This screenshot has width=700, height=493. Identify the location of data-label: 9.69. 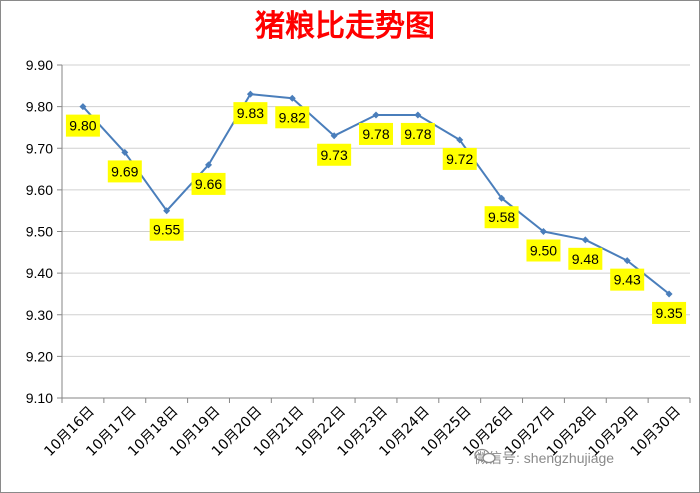
(124, 171).